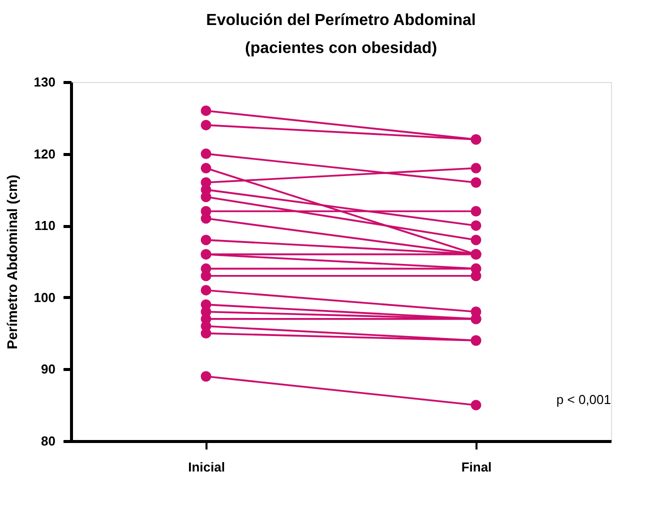 Image resolution: width=659 pixels, height=508 pixels. Describe the element at coordinates (45, 297) in the screenshot. I see `y-tick-label: 100` at that location.